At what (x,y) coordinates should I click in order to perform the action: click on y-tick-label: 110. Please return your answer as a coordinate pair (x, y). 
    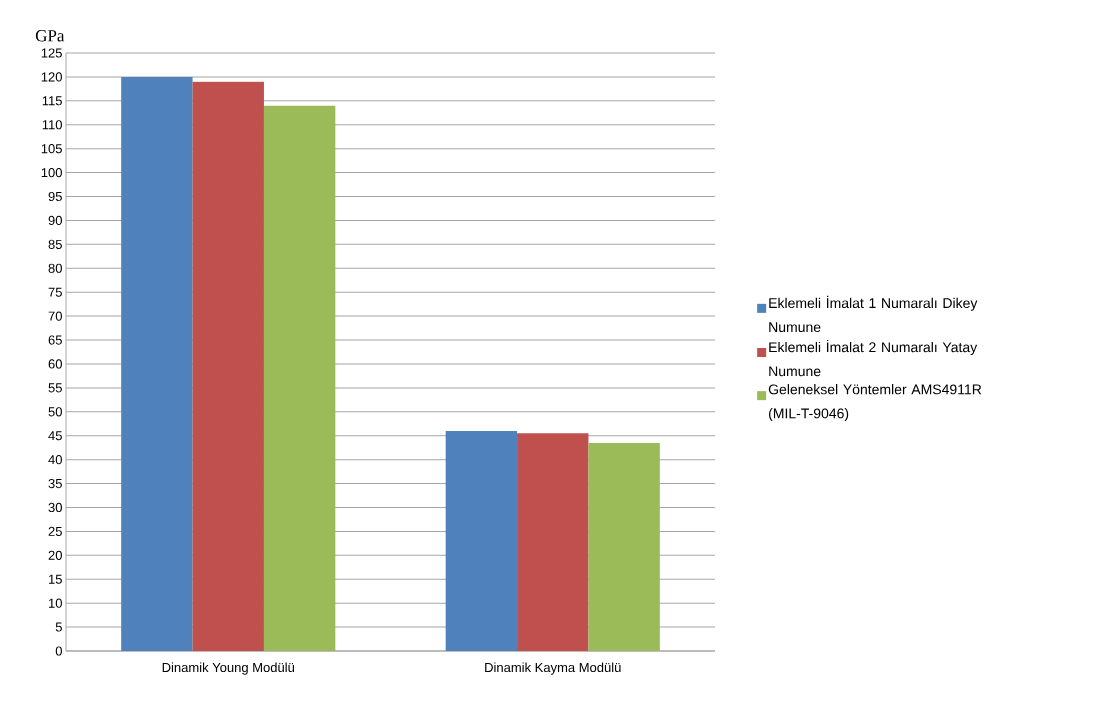
    Looking at the image, I should click on (52, 125).